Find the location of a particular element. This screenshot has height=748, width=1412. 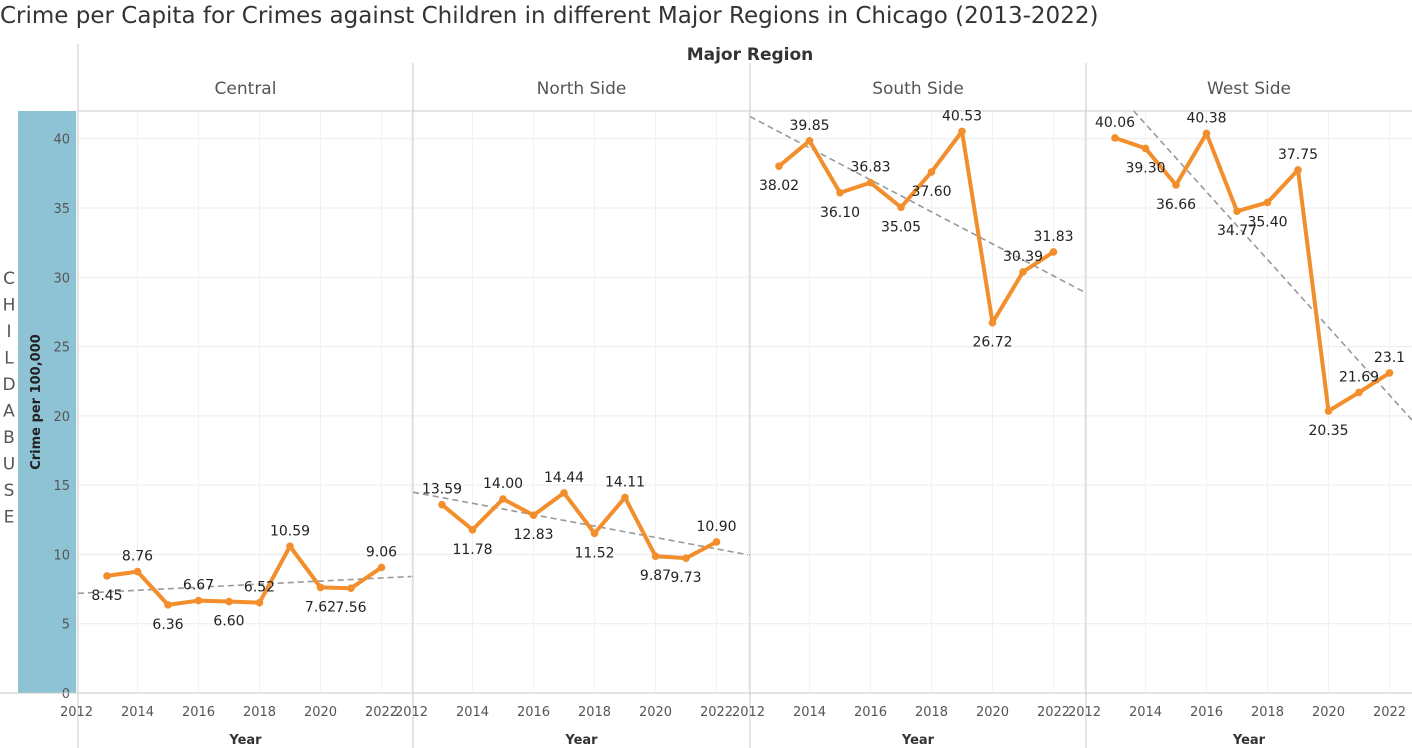

panel-header-central: Central is located at coordinates (246, 89).